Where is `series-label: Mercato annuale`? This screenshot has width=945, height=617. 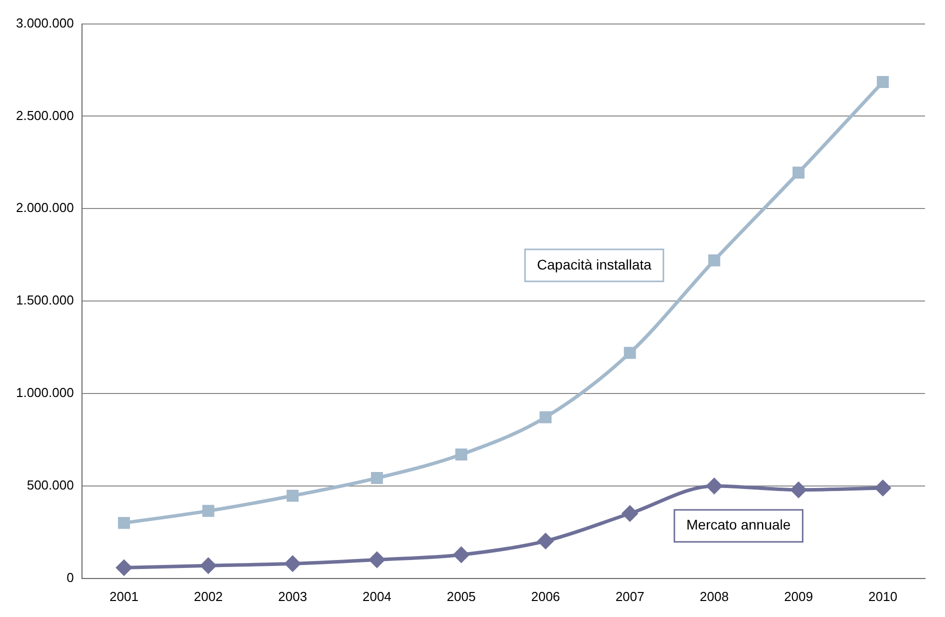
series-label: Mercato annuale is located at coordinates (738, 524).